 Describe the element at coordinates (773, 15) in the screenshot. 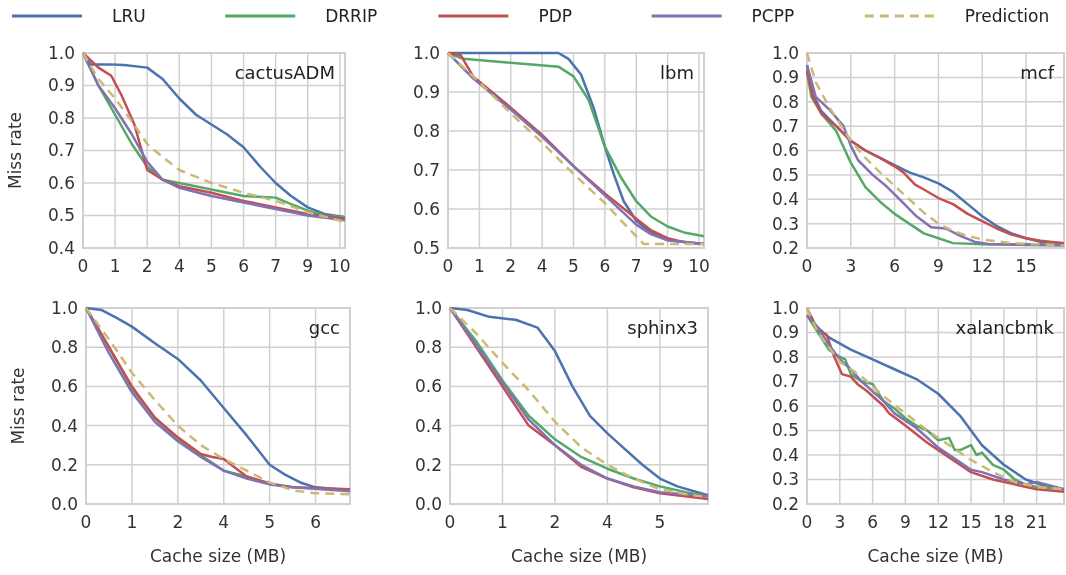

I see `legend-label: PCPP` at that location.